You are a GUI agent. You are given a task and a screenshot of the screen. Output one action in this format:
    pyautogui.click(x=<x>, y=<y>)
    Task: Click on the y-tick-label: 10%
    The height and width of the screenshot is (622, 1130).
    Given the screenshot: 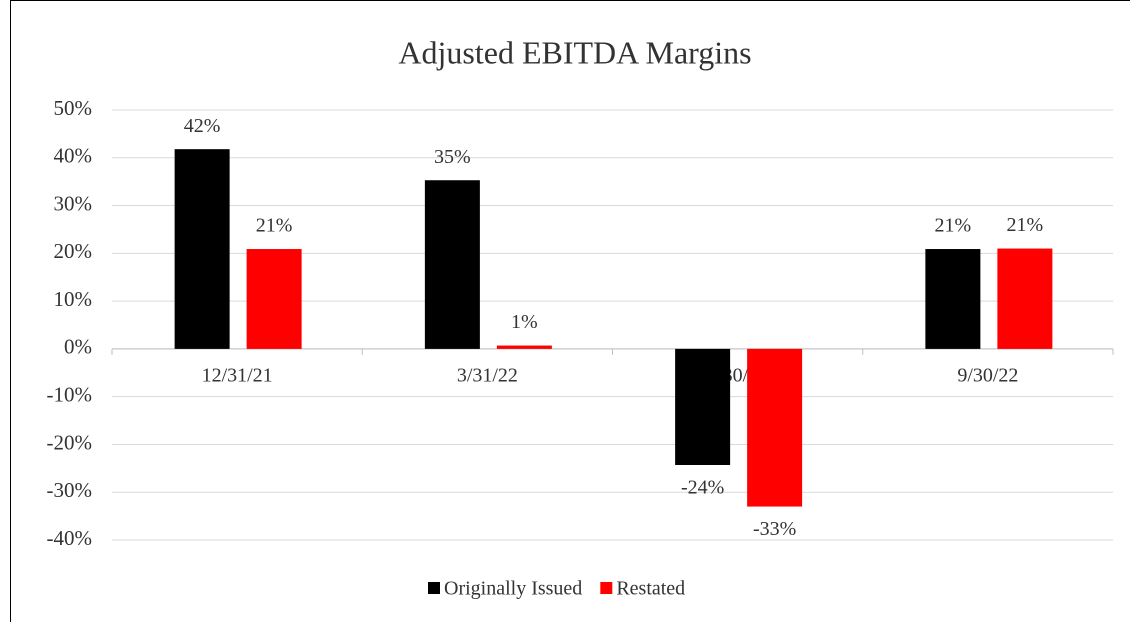 What is the action you would take?
    pyautogui.click(x=73, y=299)
    